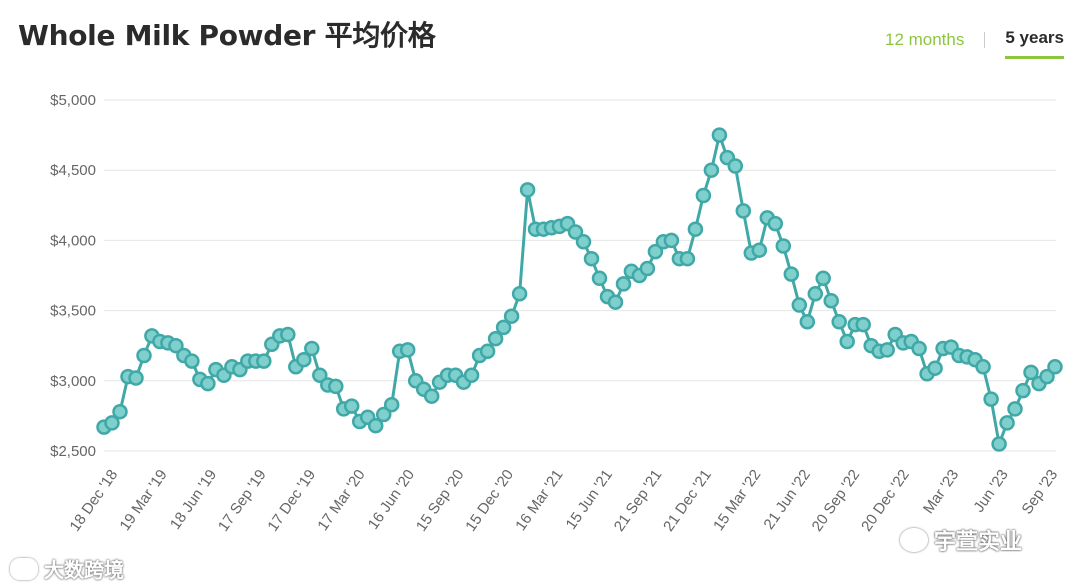 The image size is (1080, 587). I want to click on chart-title: Whole Milk Powder 平均价格, so click(227, 35).